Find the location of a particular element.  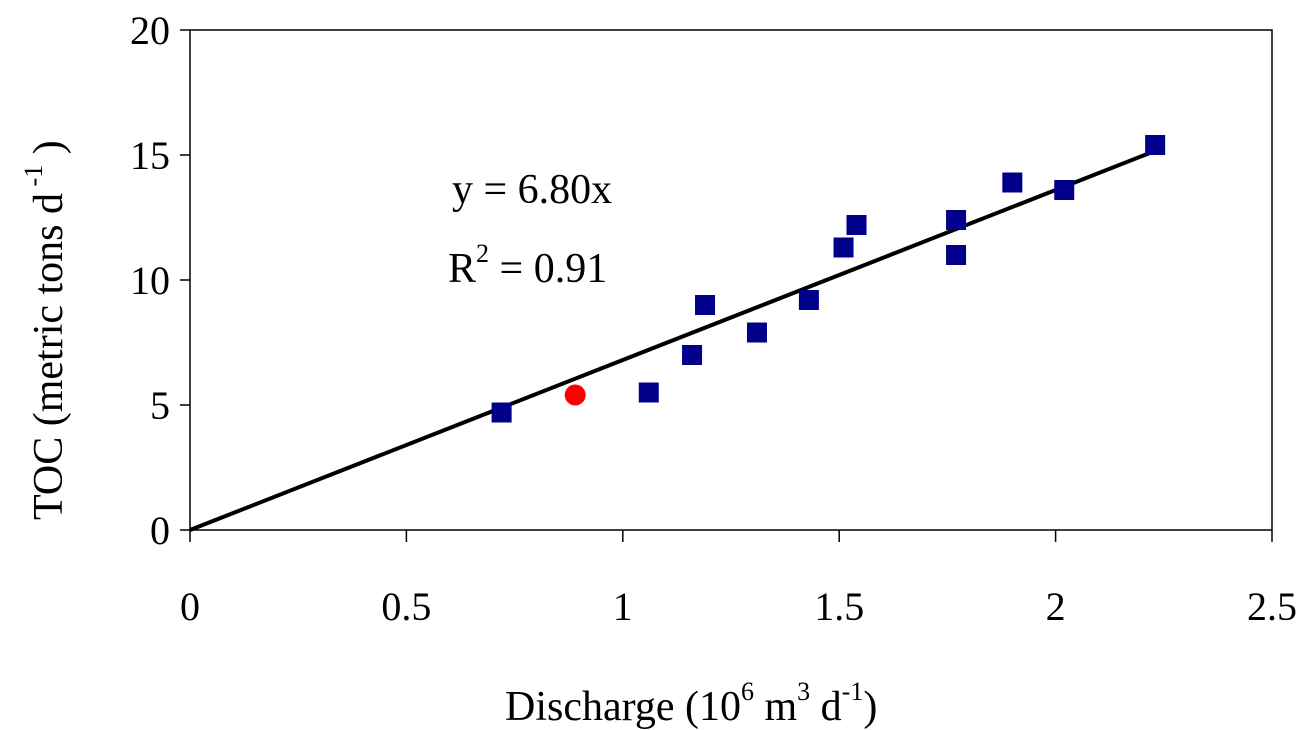

x-tick-label: 0.5 is located at coordinates (406, 606).